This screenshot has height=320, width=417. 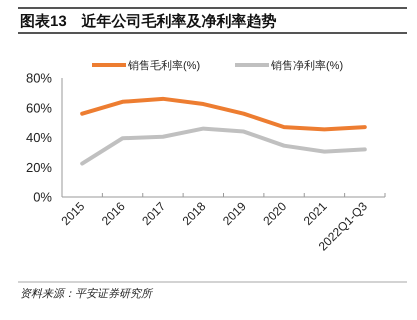 I want to click on text: 资料来源：平安证券研究所, so click(x=87, y=293).